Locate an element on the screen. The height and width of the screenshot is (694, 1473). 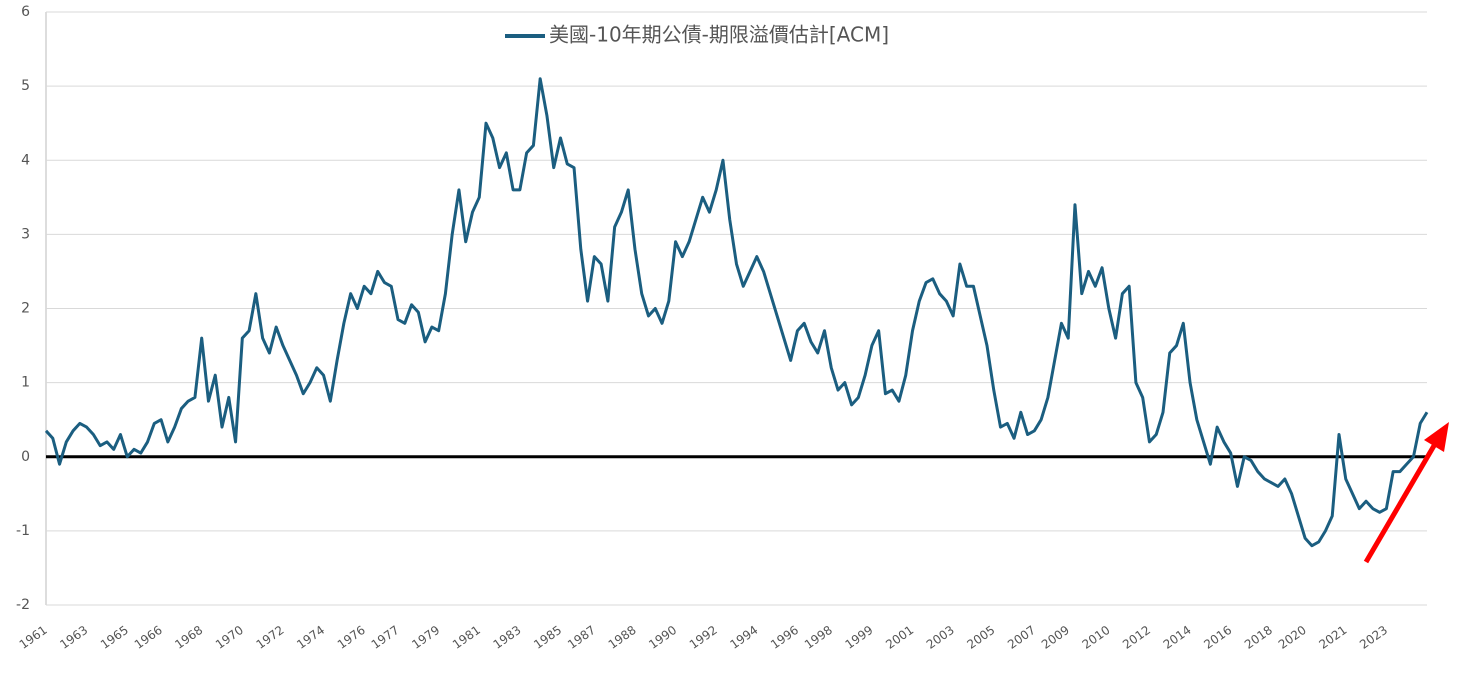
x-tick-label: 1996 is located at coordinates (784, 637).